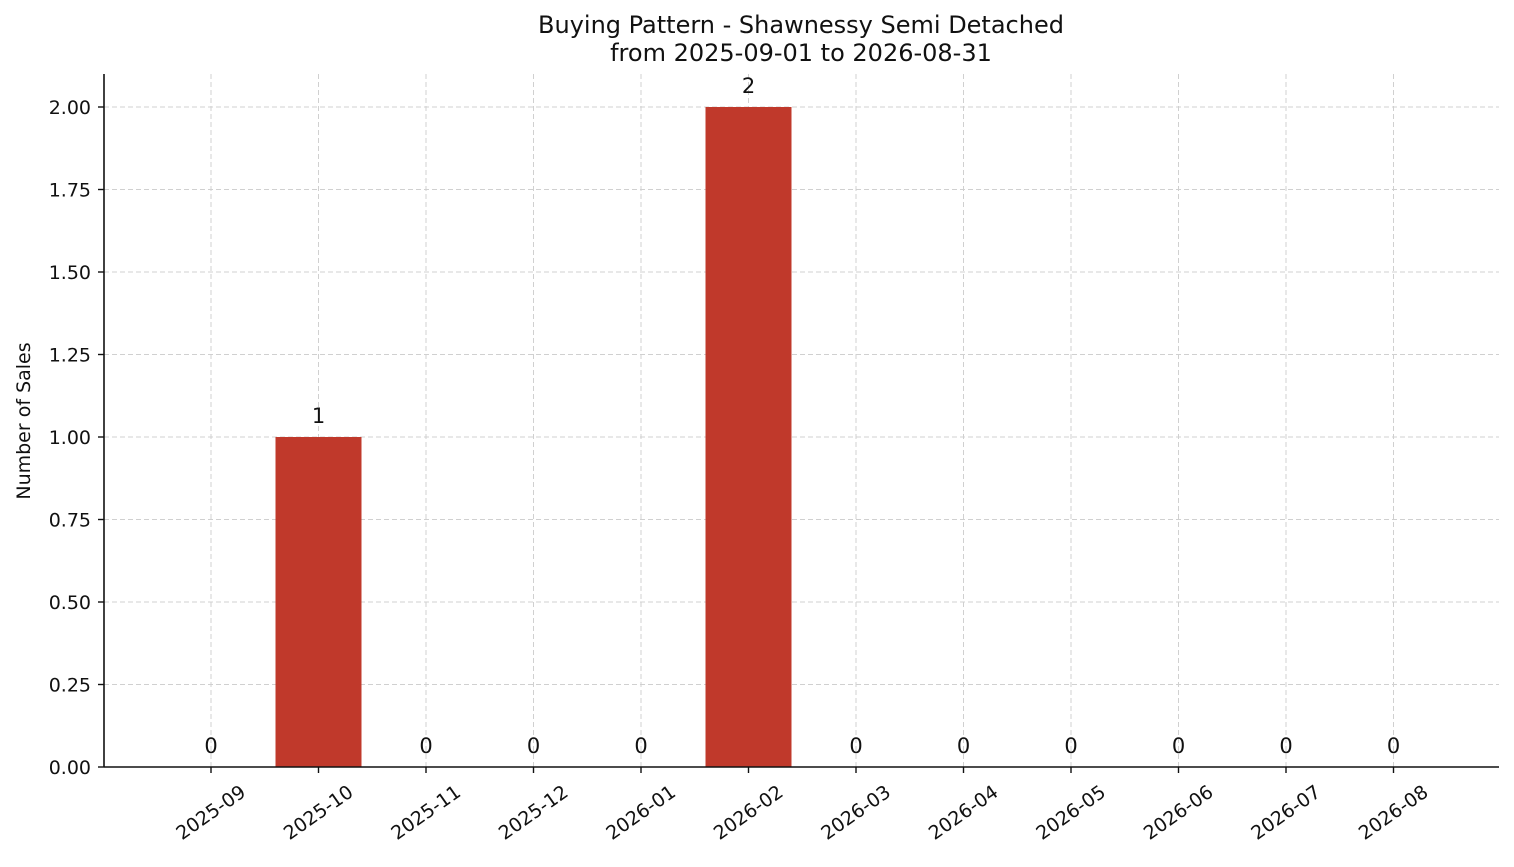 Image resolution: width=1514 pixels, height=867 pixels. What do you see at coordinates (964, 813) in the screenshot?
I see `x-tick-label: 2026-04` at bounding box center [964, 813].